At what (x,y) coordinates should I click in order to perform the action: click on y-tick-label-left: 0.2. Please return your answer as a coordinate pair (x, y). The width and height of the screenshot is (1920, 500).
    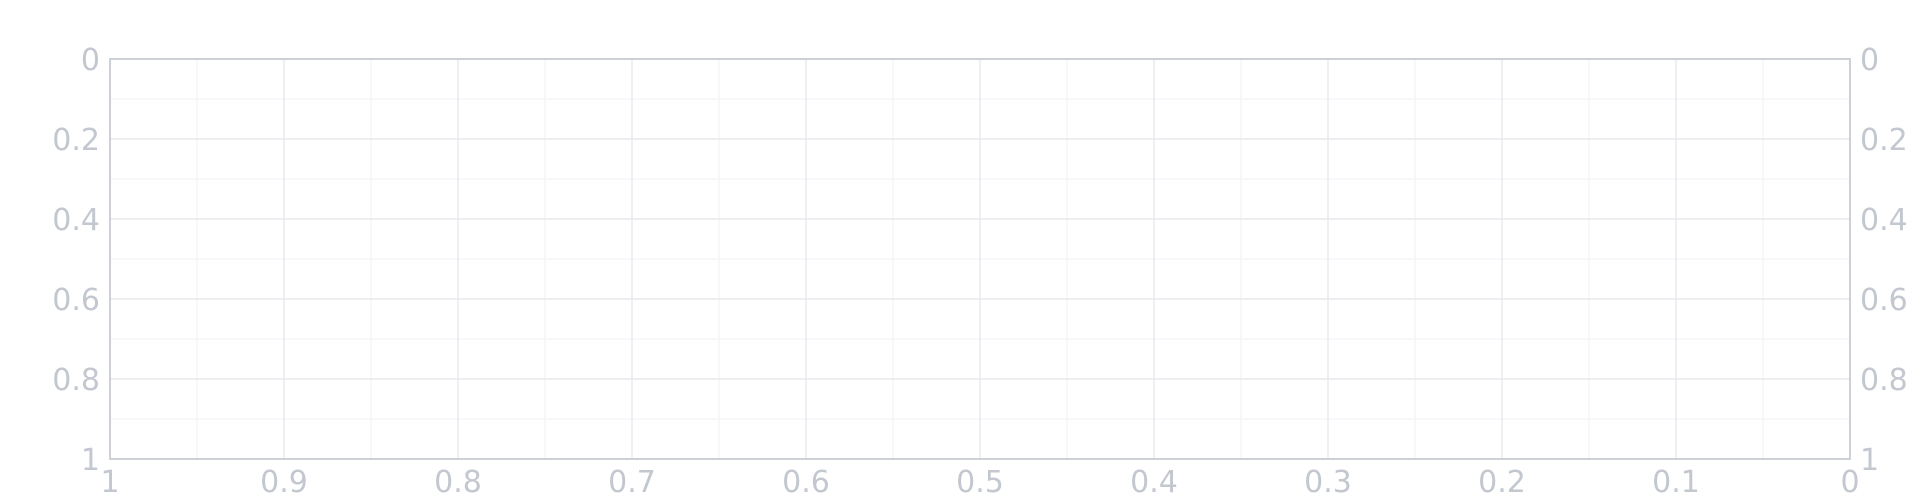
    Looking at the image, I should click on (76, 140).